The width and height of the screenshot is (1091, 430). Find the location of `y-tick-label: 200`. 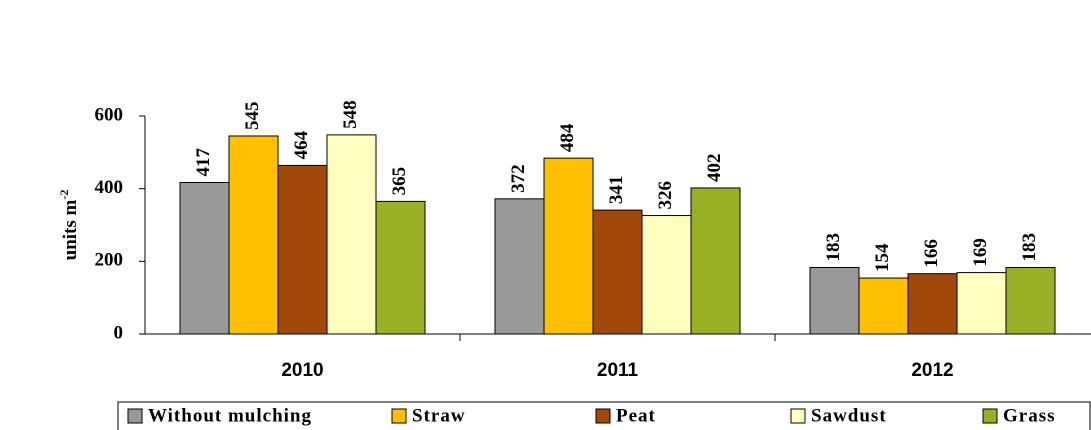

y-tick-label: 200 is located at coordinates (109, 260).